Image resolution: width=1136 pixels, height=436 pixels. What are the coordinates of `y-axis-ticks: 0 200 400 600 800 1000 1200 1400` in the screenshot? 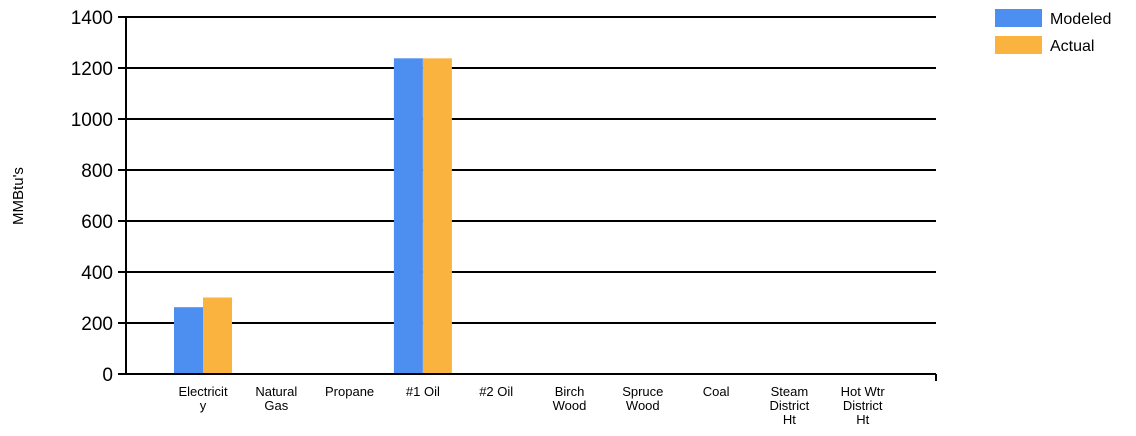 It's located at (98, 197).